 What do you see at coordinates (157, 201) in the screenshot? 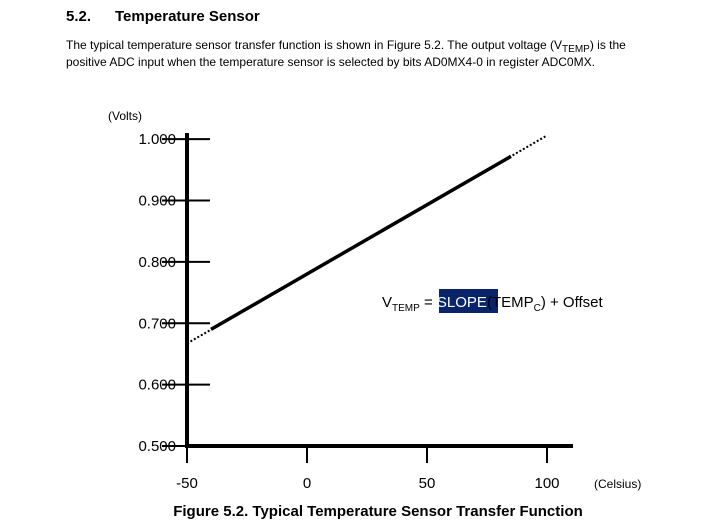
I see `y-tick-label: 0.900` at bounding box center [157, 201].